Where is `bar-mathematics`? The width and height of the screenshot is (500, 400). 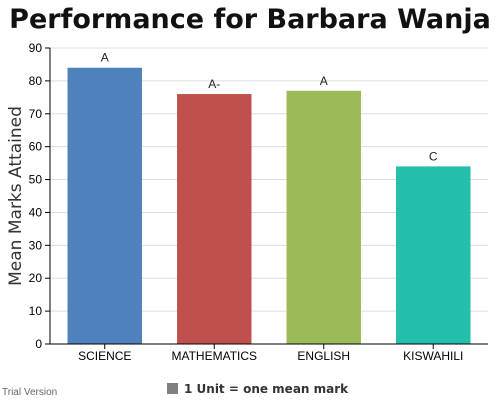
bar-mathematics is located at coordinates (214, 219).